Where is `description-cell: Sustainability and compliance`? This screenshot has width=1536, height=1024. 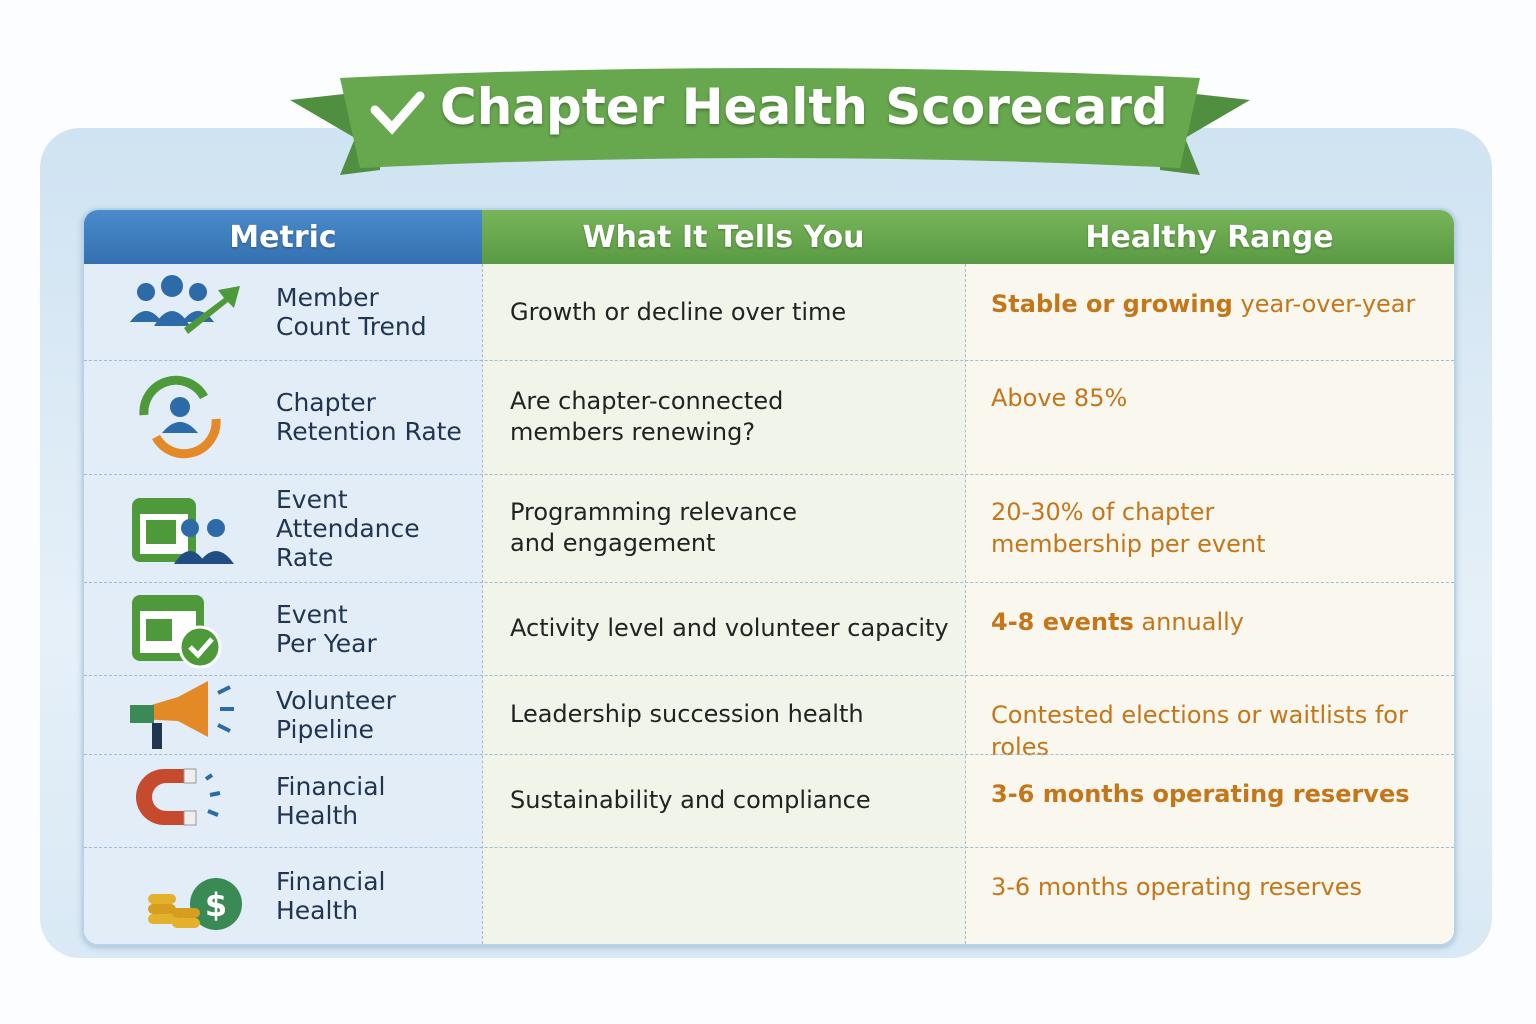 description-cell: Sustainability and compliance is located at coordinates (723, 800).